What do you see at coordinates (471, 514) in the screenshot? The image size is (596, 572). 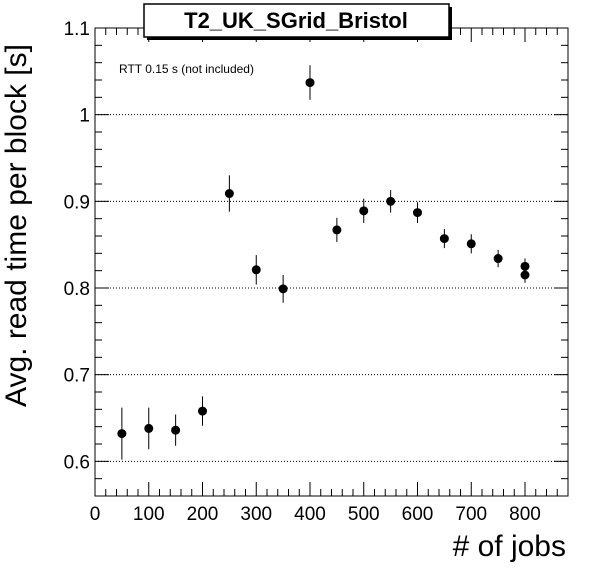 I see `x-tick-label: 700` at bounding box center [471, 514].